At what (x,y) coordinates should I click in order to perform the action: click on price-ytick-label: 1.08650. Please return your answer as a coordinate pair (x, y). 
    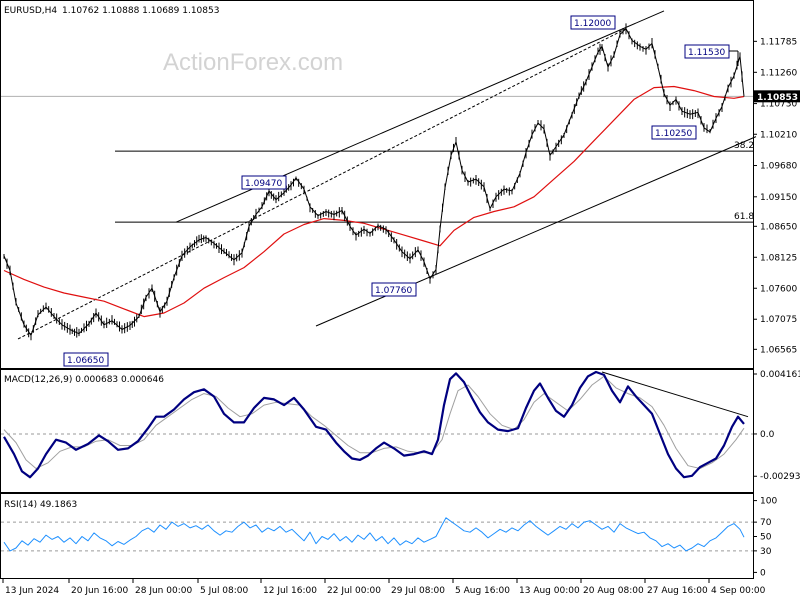
    Looking at the image, I should click on (778, 227).